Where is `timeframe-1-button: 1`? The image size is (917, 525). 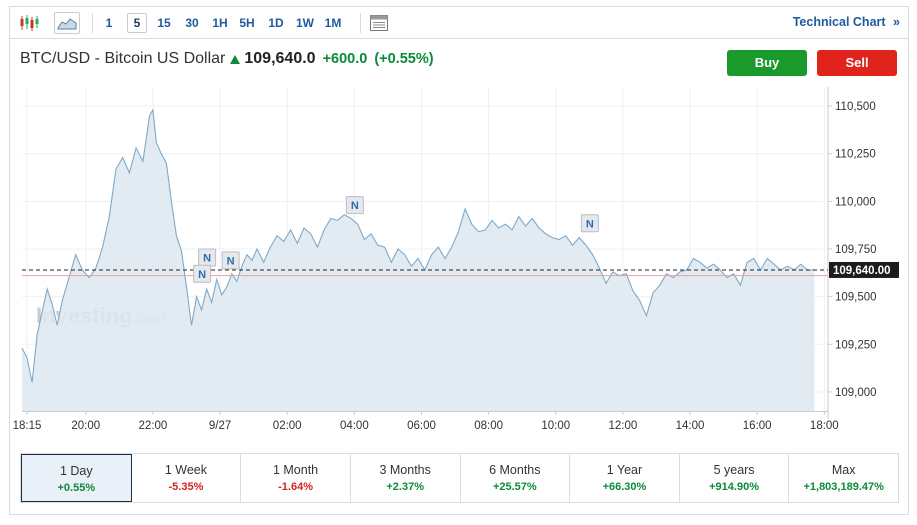 timeframe-1-button: 1 is located at coordinates (109, 23).